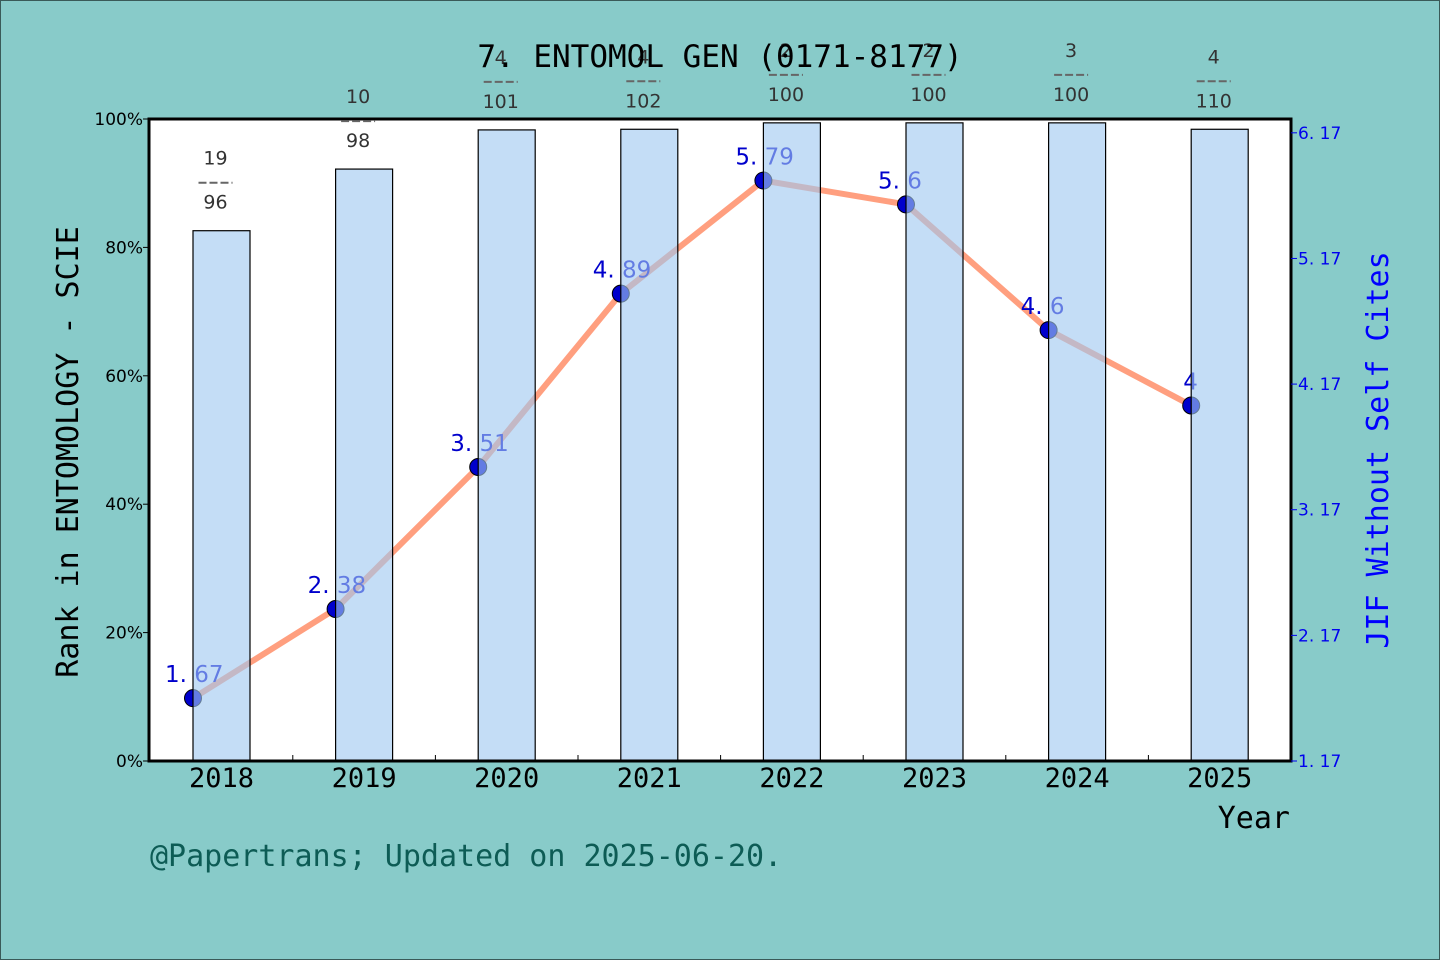 The width and height of the screenshot is (1440, 960). What do you see at coordinates (719, 57) in the screenshot?
I see `chart-title: 7. ENTOMOL GEN (0171-8177)` at bounding box center [719, 57].